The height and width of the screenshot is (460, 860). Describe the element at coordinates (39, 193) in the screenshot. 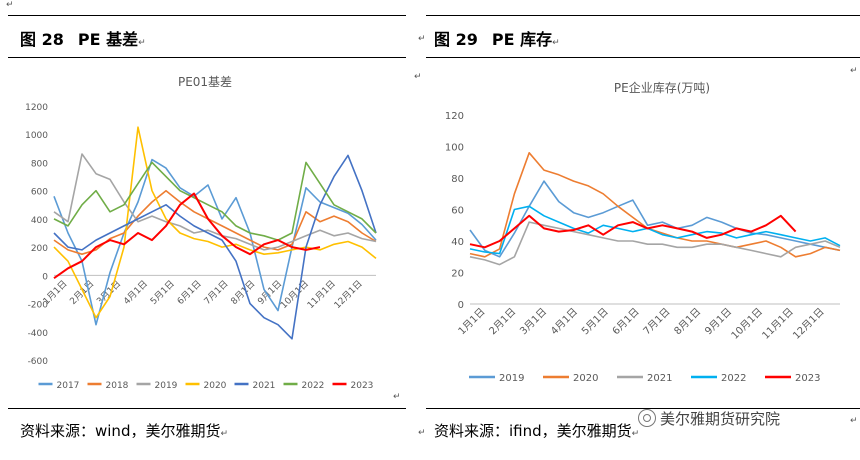

I see `y-tick-label: 600` at that location.